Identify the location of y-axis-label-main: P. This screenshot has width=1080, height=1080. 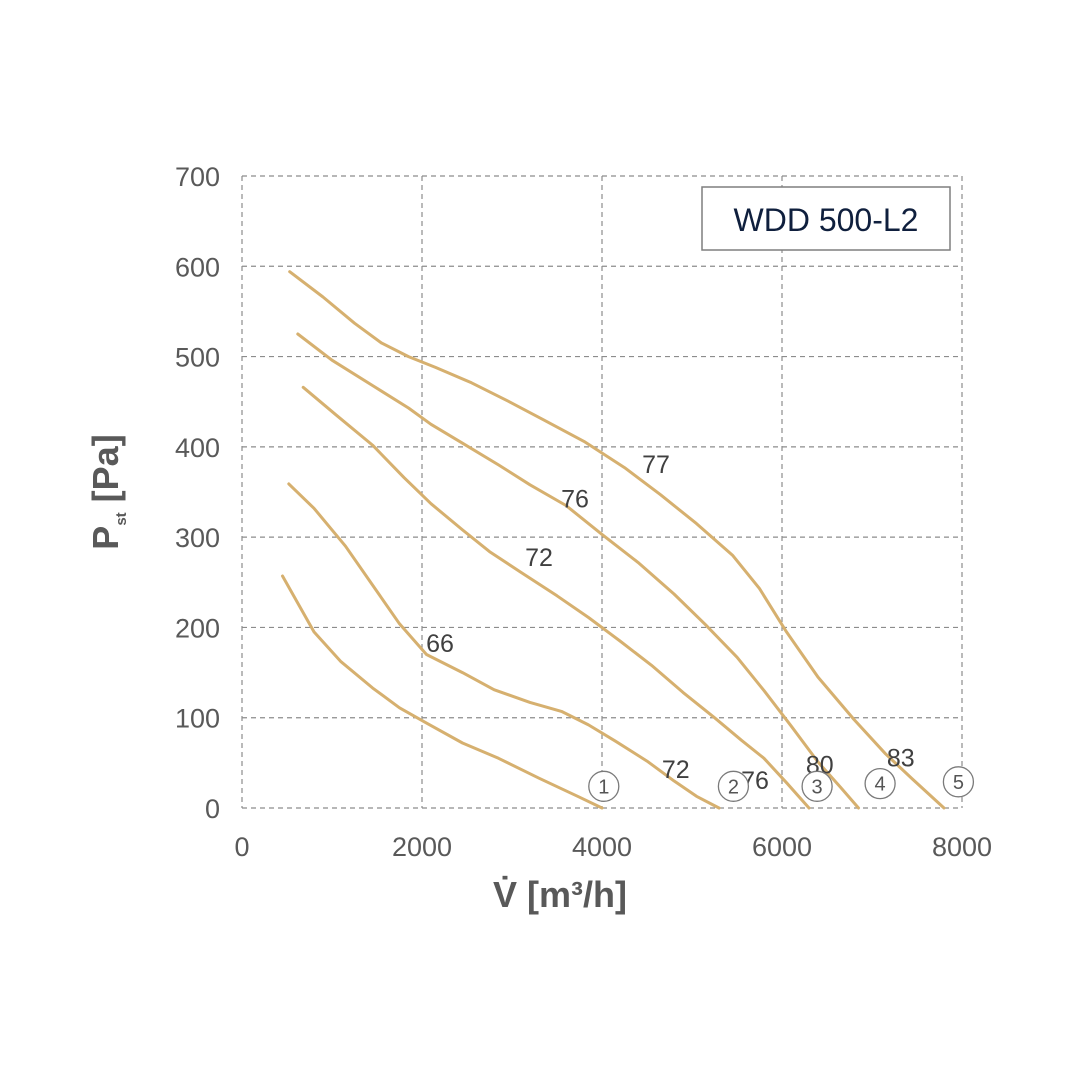
(105, 538).